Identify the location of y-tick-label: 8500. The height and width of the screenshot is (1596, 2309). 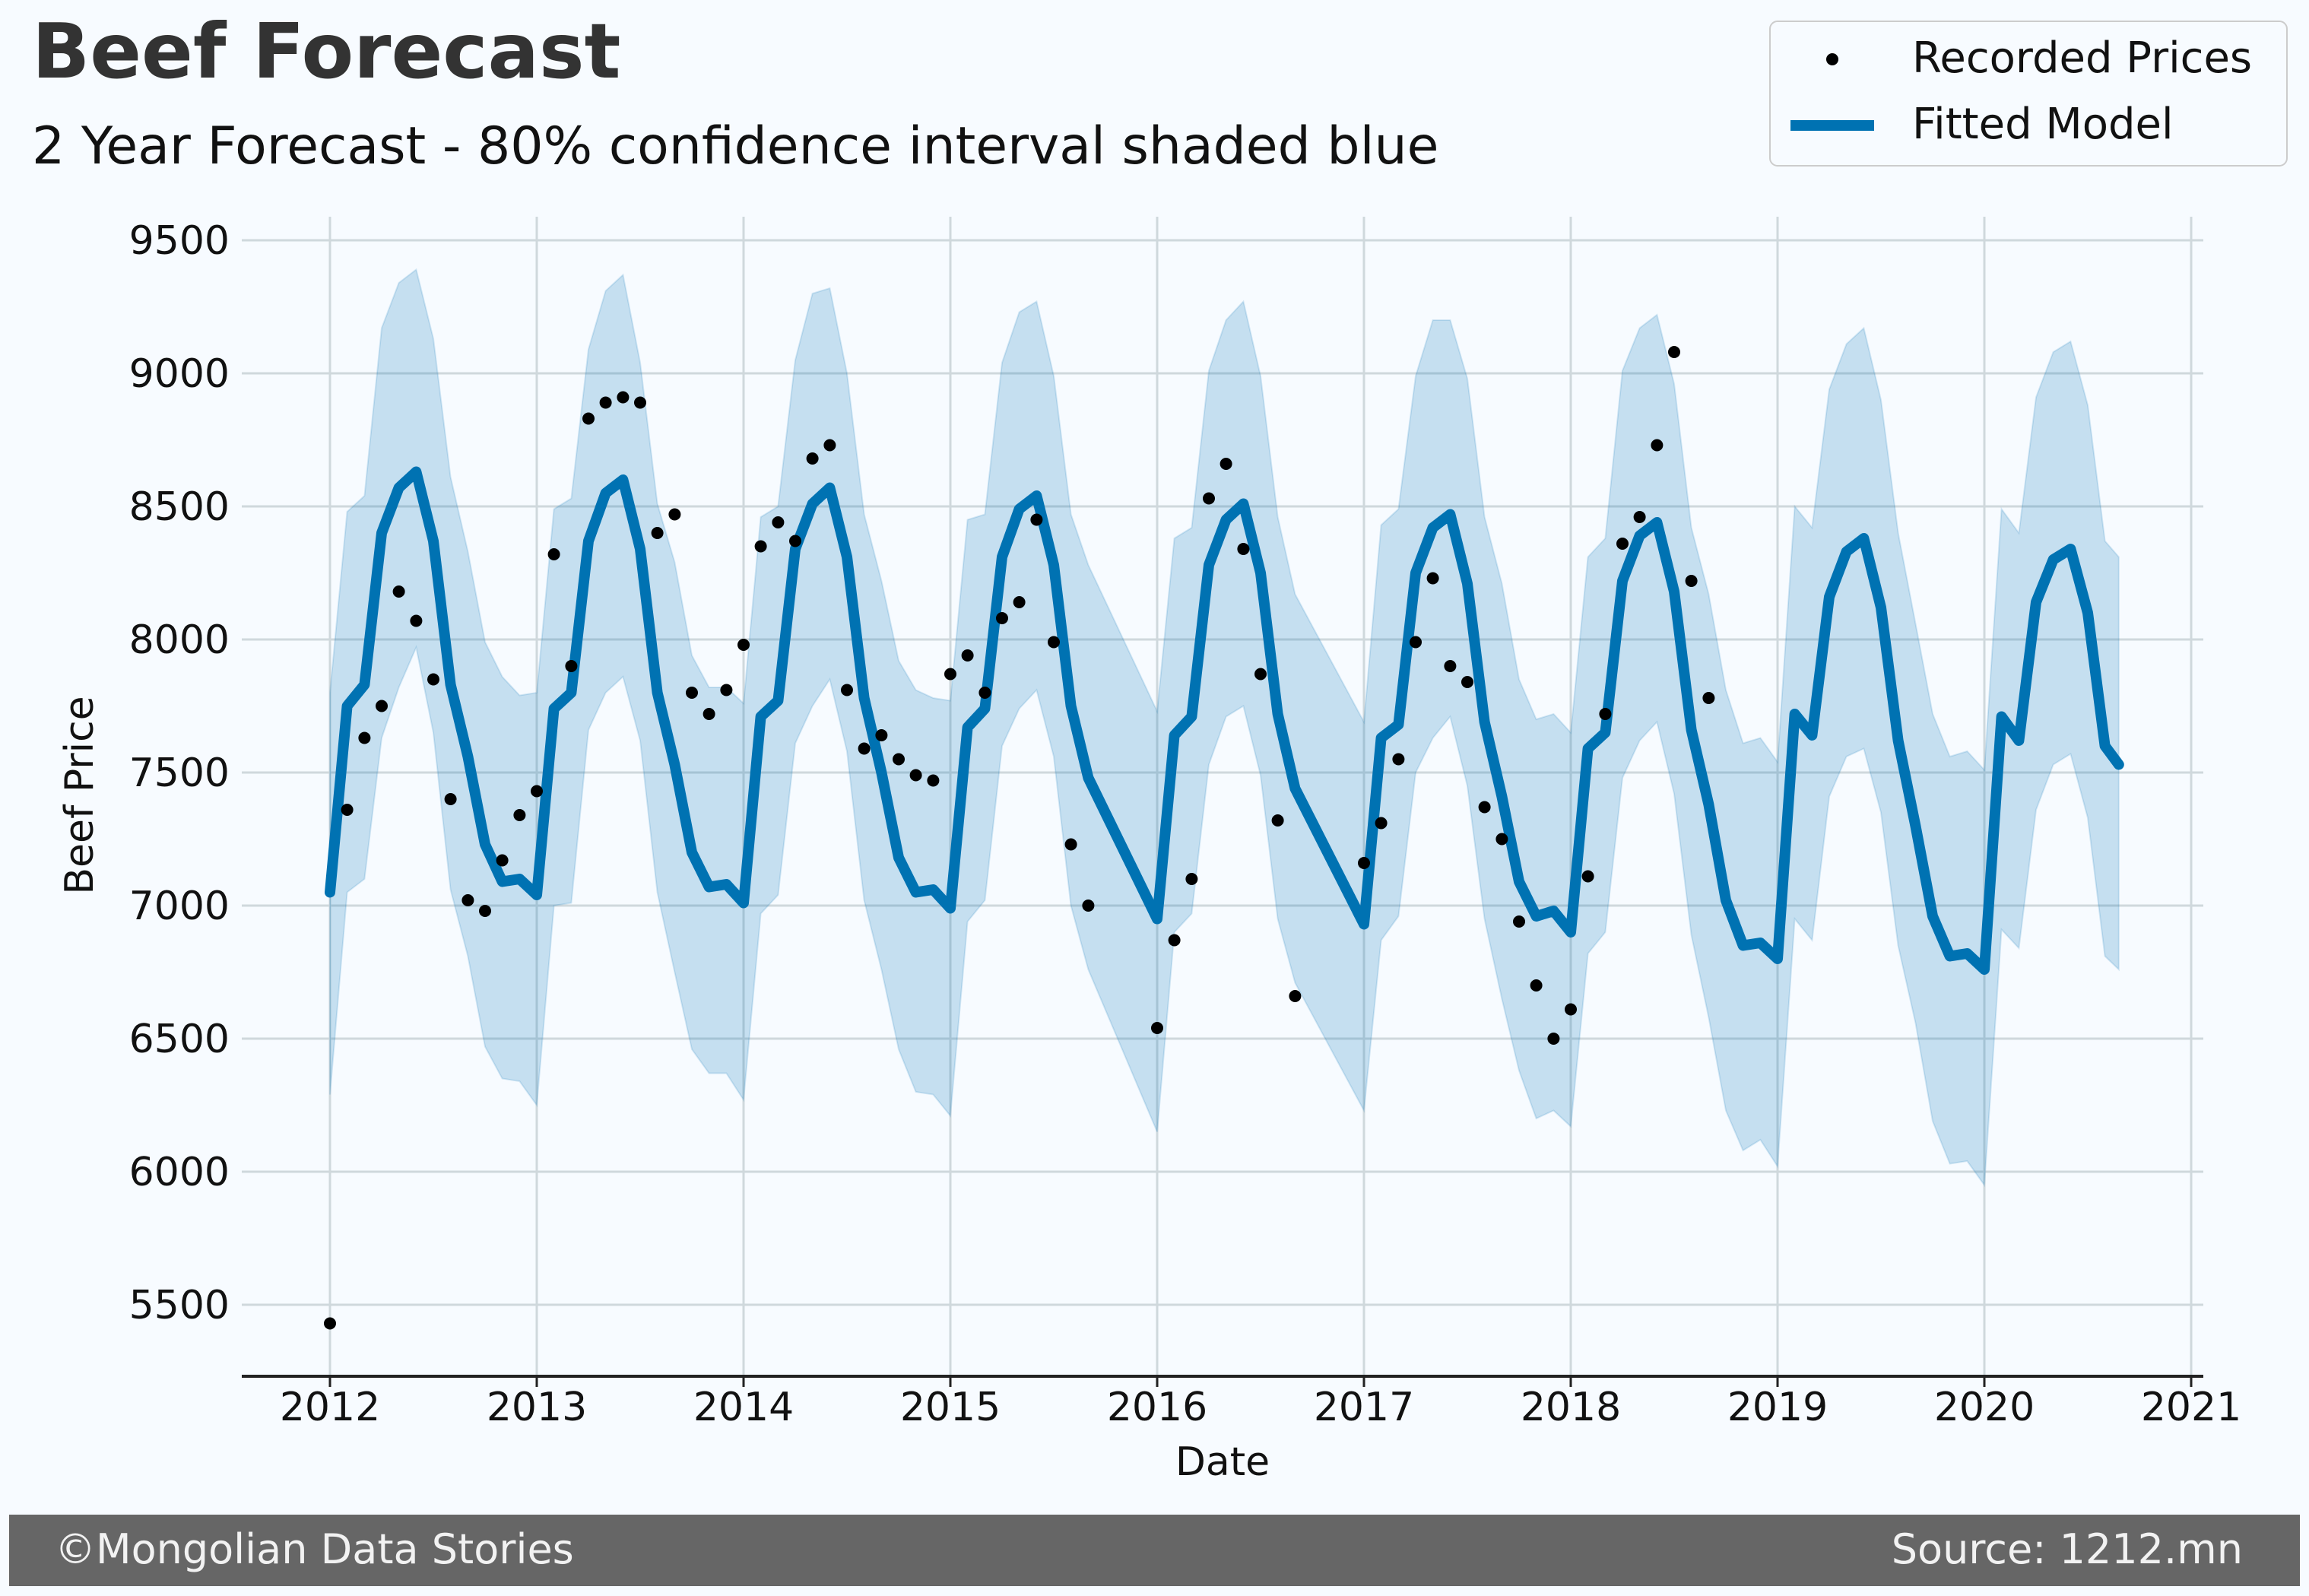
(180, 507).